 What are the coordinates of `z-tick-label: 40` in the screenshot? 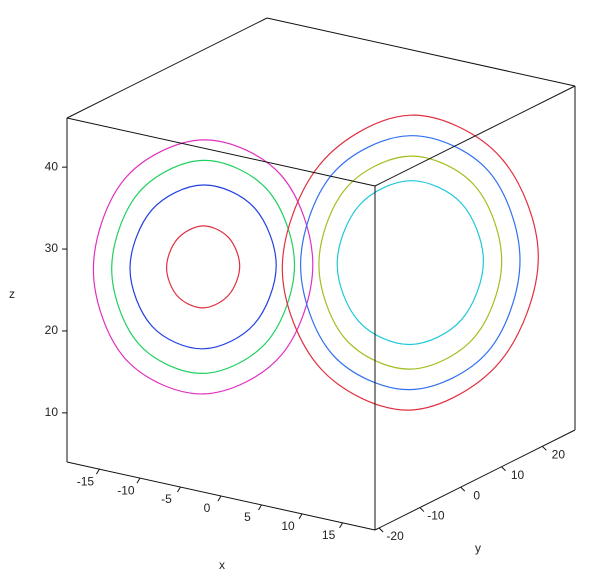 It's located at (52, 166).